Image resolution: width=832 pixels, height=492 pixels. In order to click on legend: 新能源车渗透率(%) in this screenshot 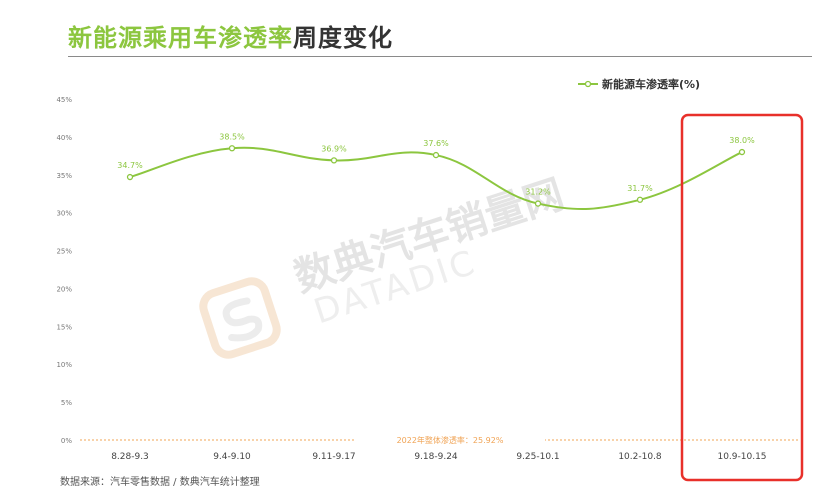, I will do `click(639, 84)`.